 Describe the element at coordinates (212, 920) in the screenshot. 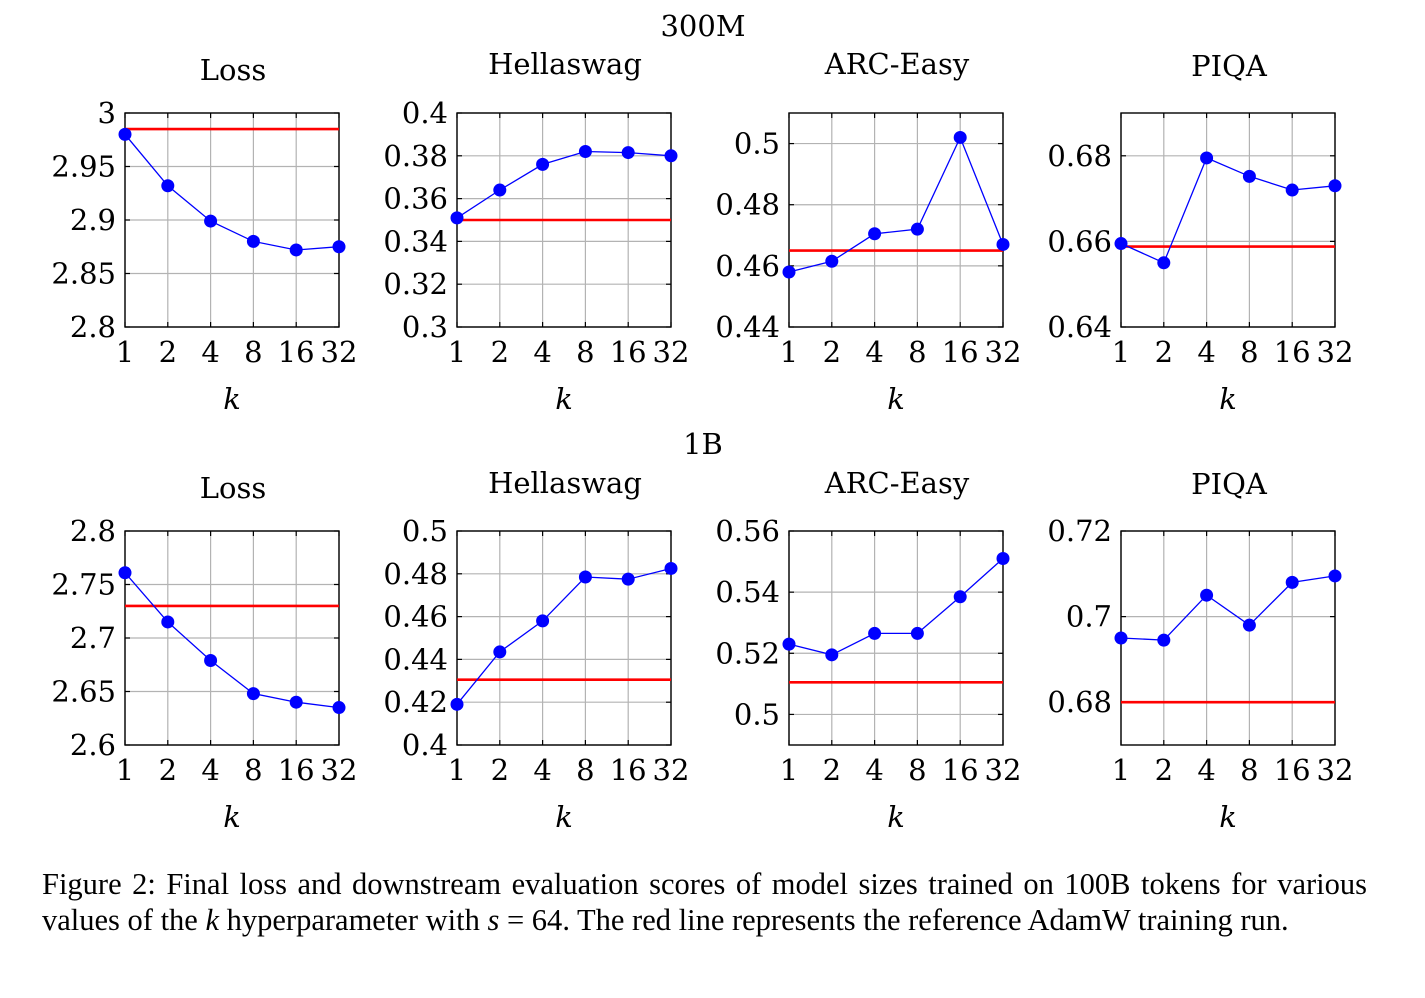

I see `caption-k: k` at that location.